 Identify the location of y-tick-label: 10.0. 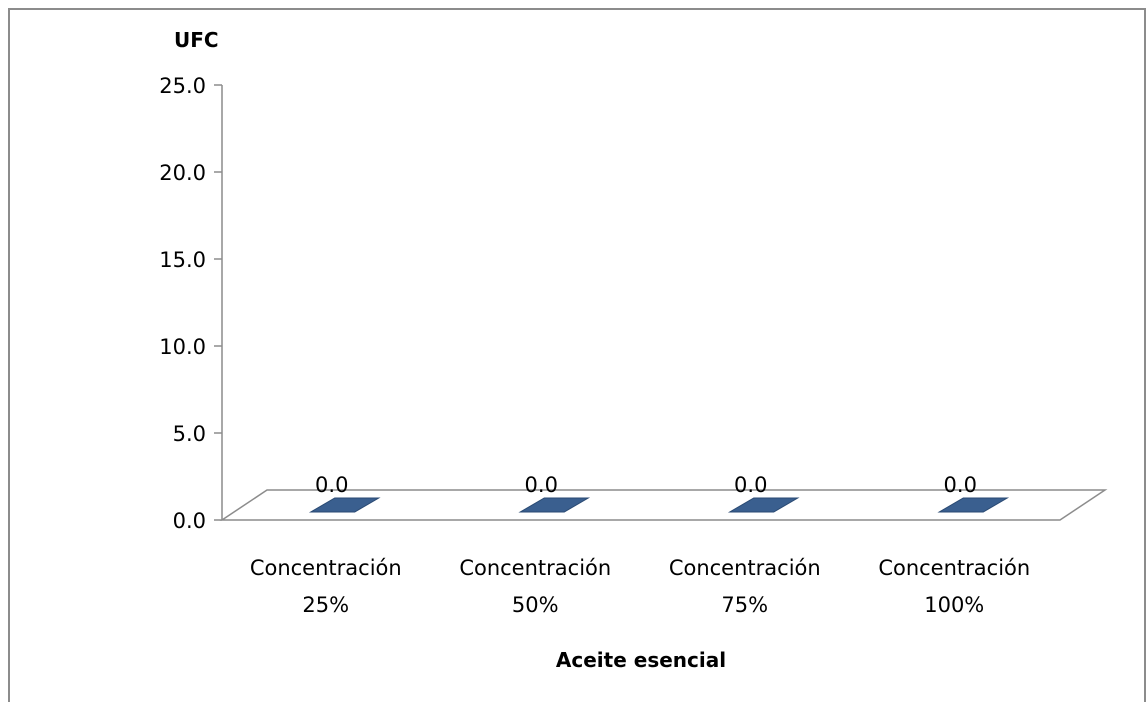
(182, 347).